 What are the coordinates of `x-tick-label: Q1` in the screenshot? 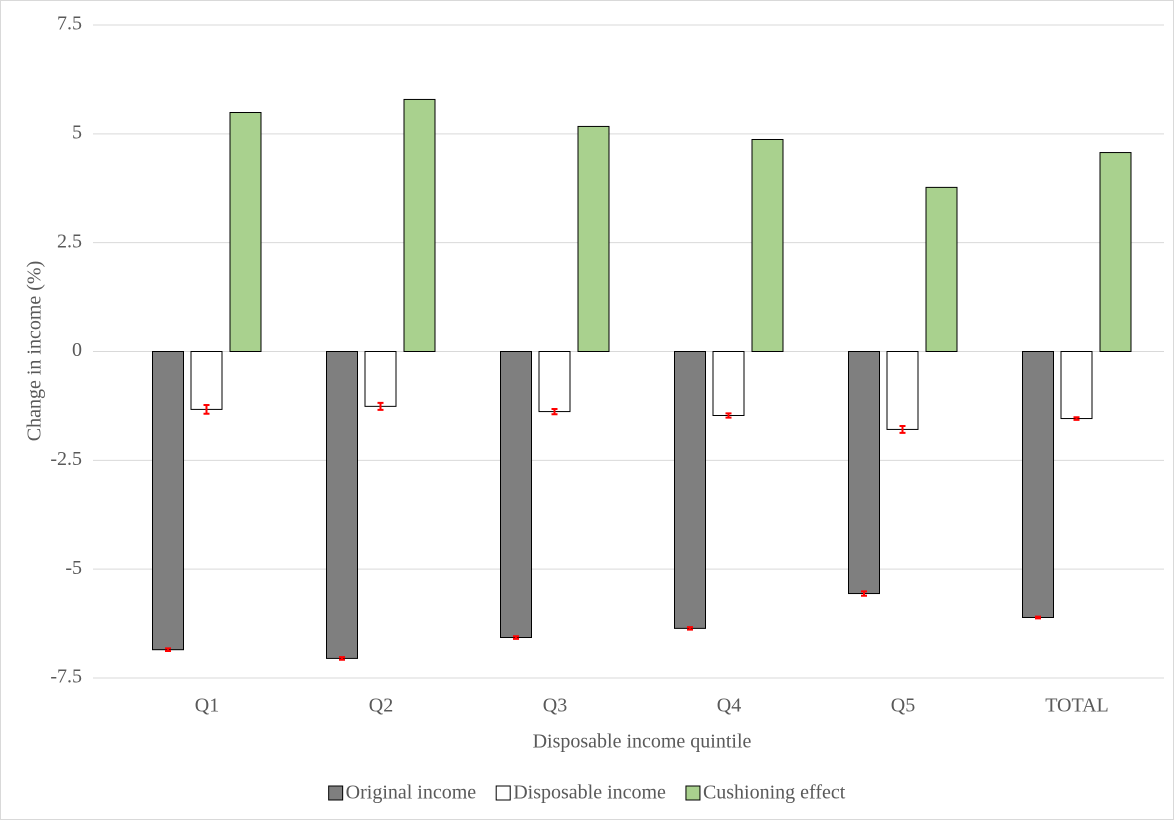 It's located at (207, 706).